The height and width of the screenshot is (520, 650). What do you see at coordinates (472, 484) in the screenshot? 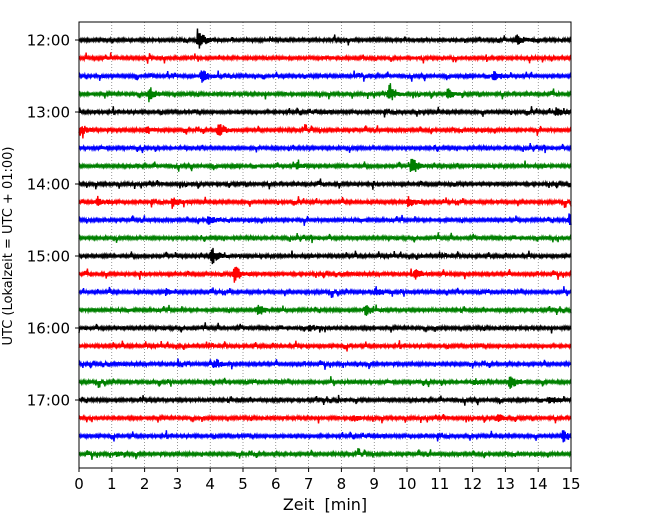
I see `x-tick-label-12: 12` at bounding box center [472, 484].